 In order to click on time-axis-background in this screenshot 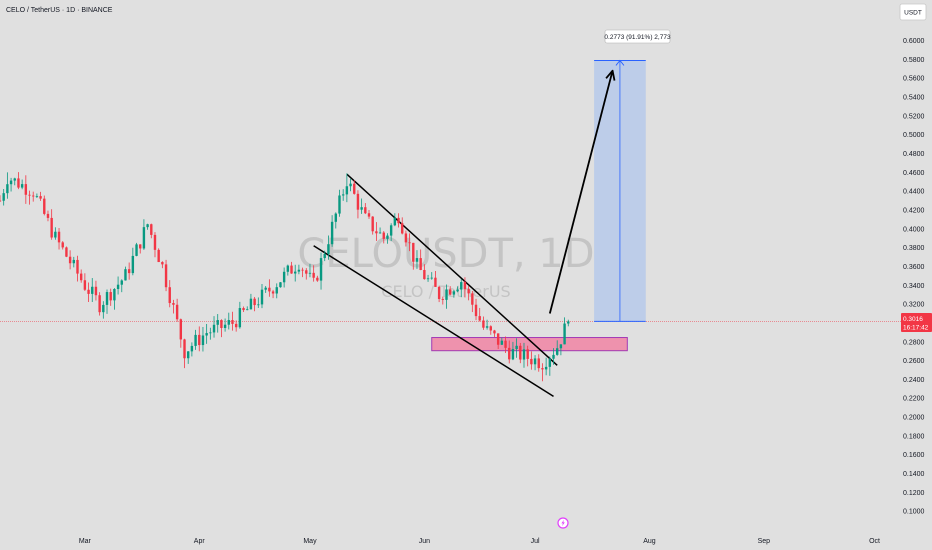, I will do `click(446, 539)`.